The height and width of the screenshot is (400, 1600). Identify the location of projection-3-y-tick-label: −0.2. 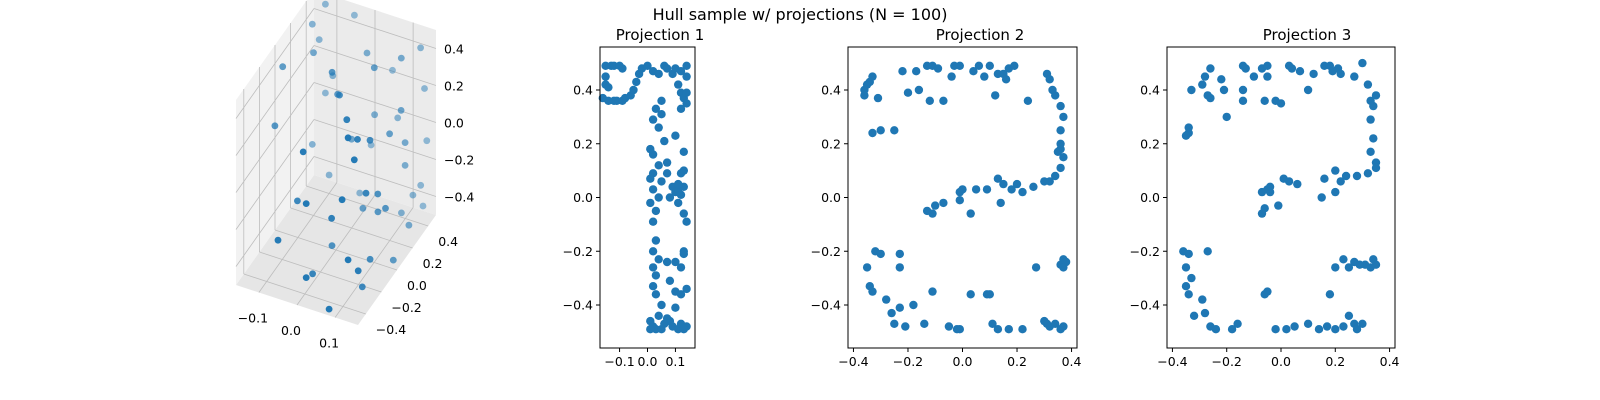
(1145, 251).